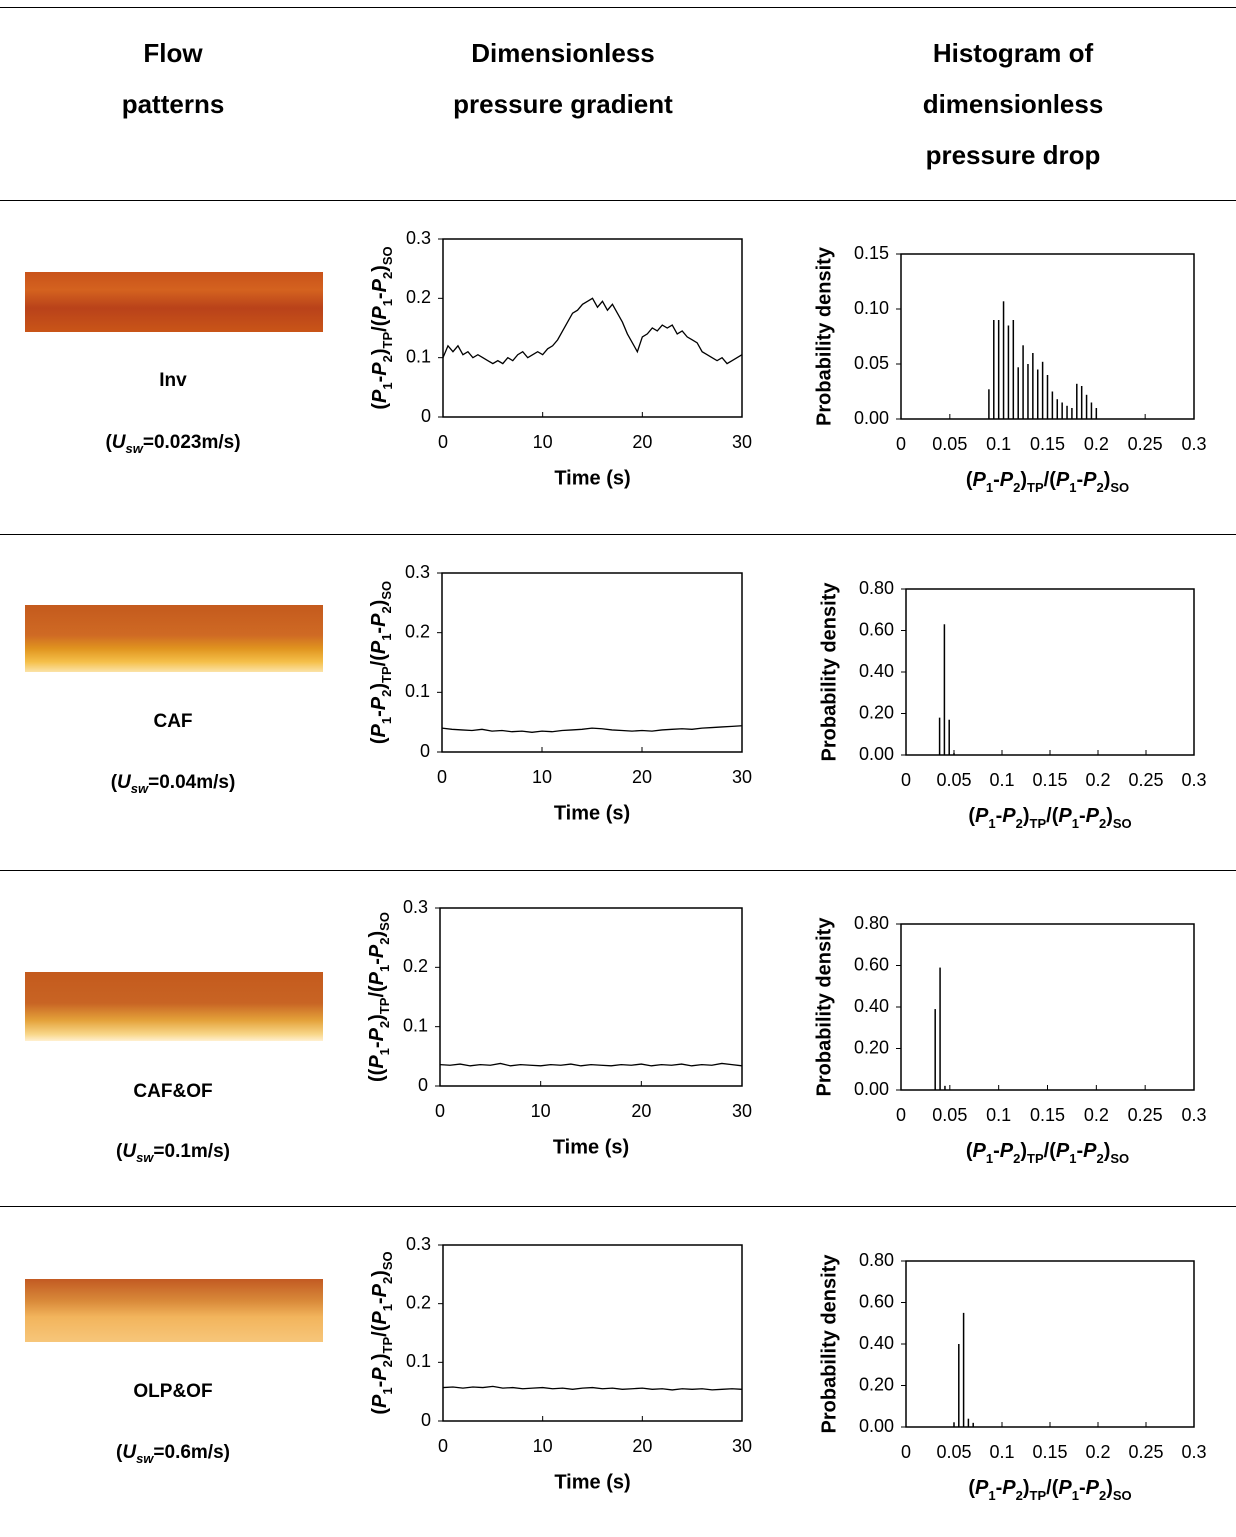 Image resolution: width=1236 pixels, height=1537 pixels. Describe the element at coordinates (876, 1426) in the screenshot. I see `y-tick-label: 0.00` at that location.